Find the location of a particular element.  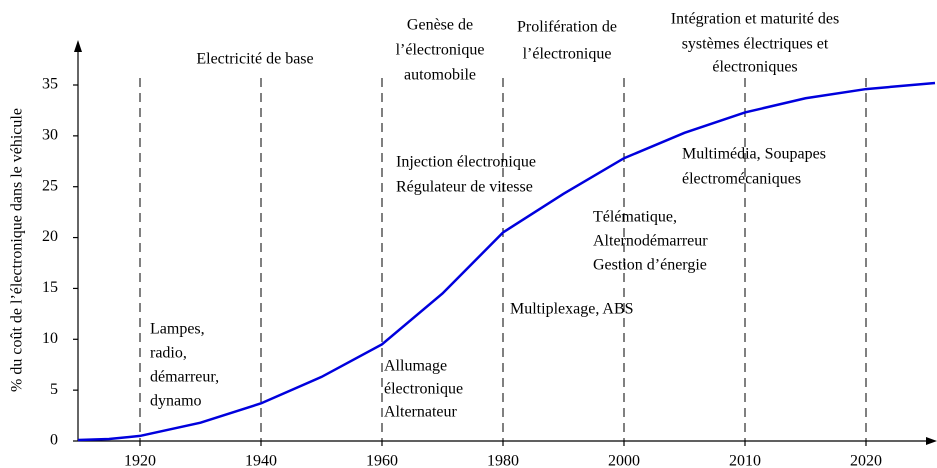

y-tick-label: 10 is located at coordinates (50, 338).